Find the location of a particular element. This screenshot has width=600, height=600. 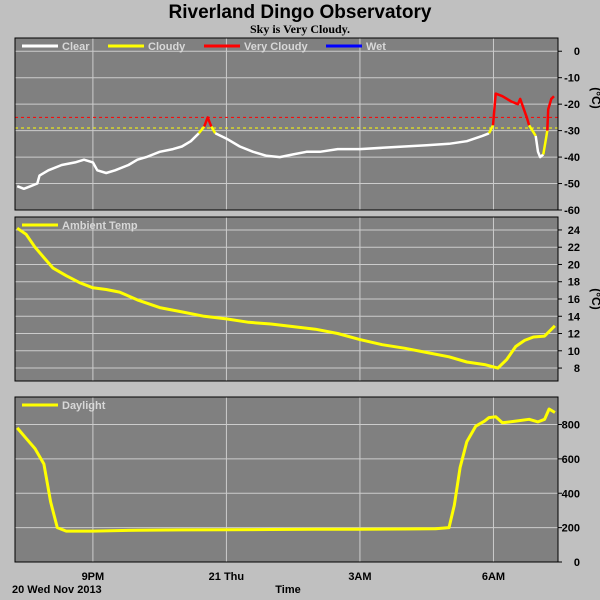

y-tick-label: -60 is located at coordinates (572, 211).